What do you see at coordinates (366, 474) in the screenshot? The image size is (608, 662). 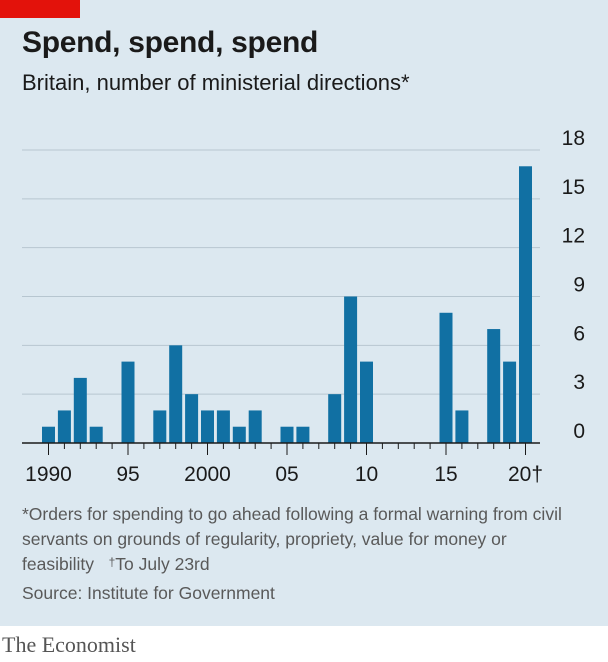 I see `x-tick-label: 10` at bounding box center [366, 474].